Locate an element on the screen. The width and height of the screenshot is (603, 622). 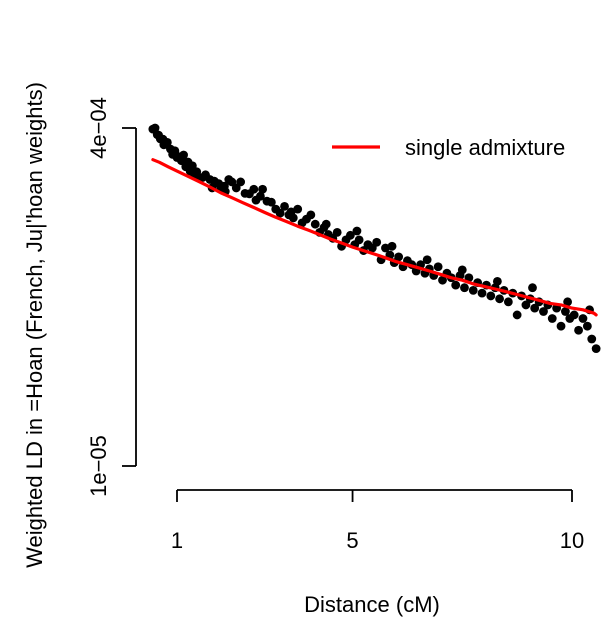
legend: single admixture is located at coordinates (448, 147).